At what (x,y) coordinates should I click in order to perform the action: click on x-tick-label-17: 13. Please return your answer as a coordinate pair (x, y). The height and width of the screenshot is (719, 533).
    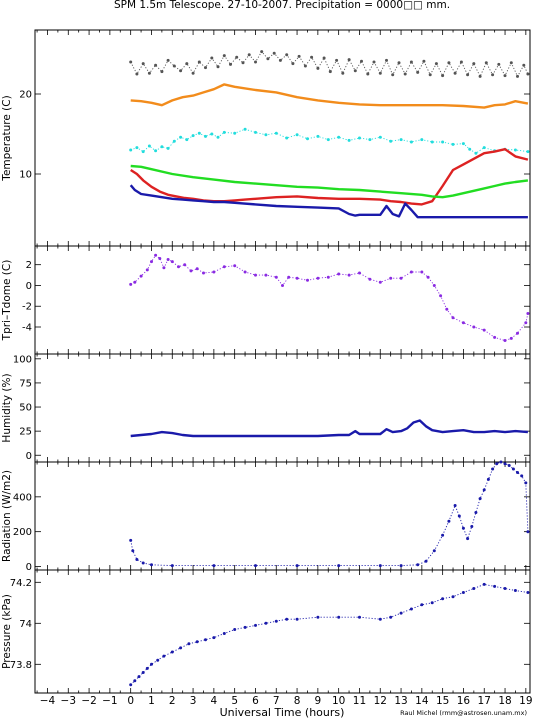
    Looking at the image, I should click on (400, 701).